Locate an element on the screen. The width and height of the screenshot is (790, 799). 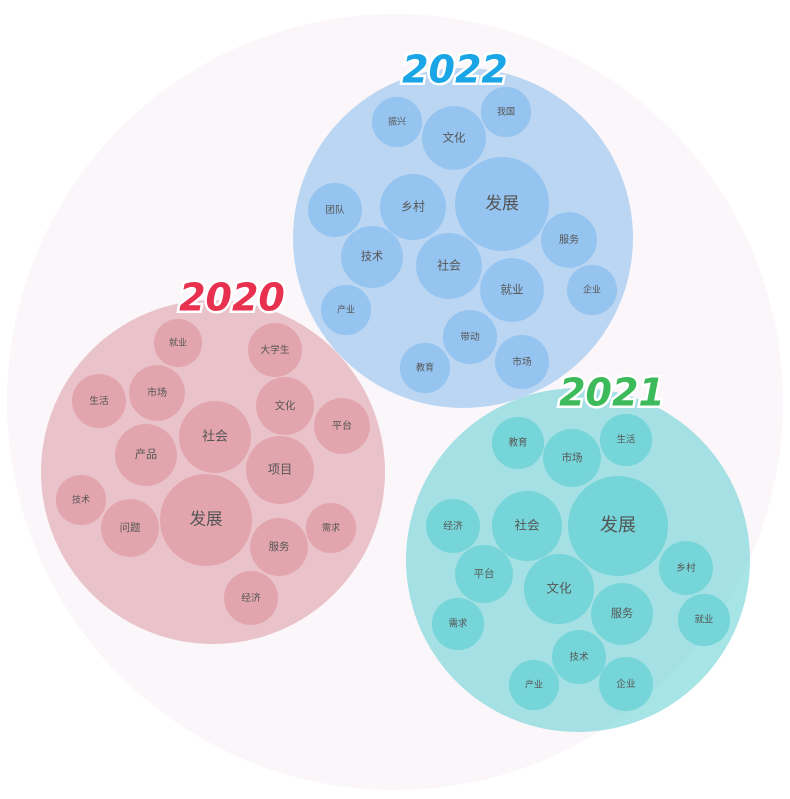
bubble-label: 大学生 is located at coordinates (274, 349).